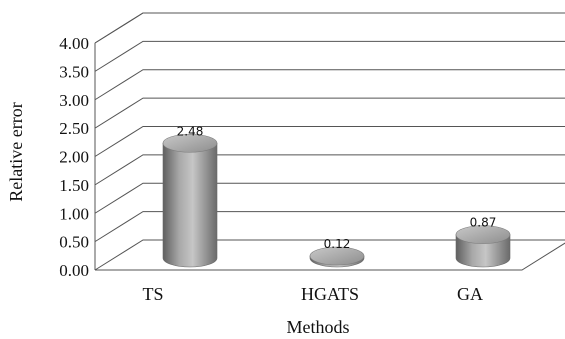 This screenshot has width=565, height=339. I want to click on x-axis-categories: TS HGATS GA, so click(312, 294).